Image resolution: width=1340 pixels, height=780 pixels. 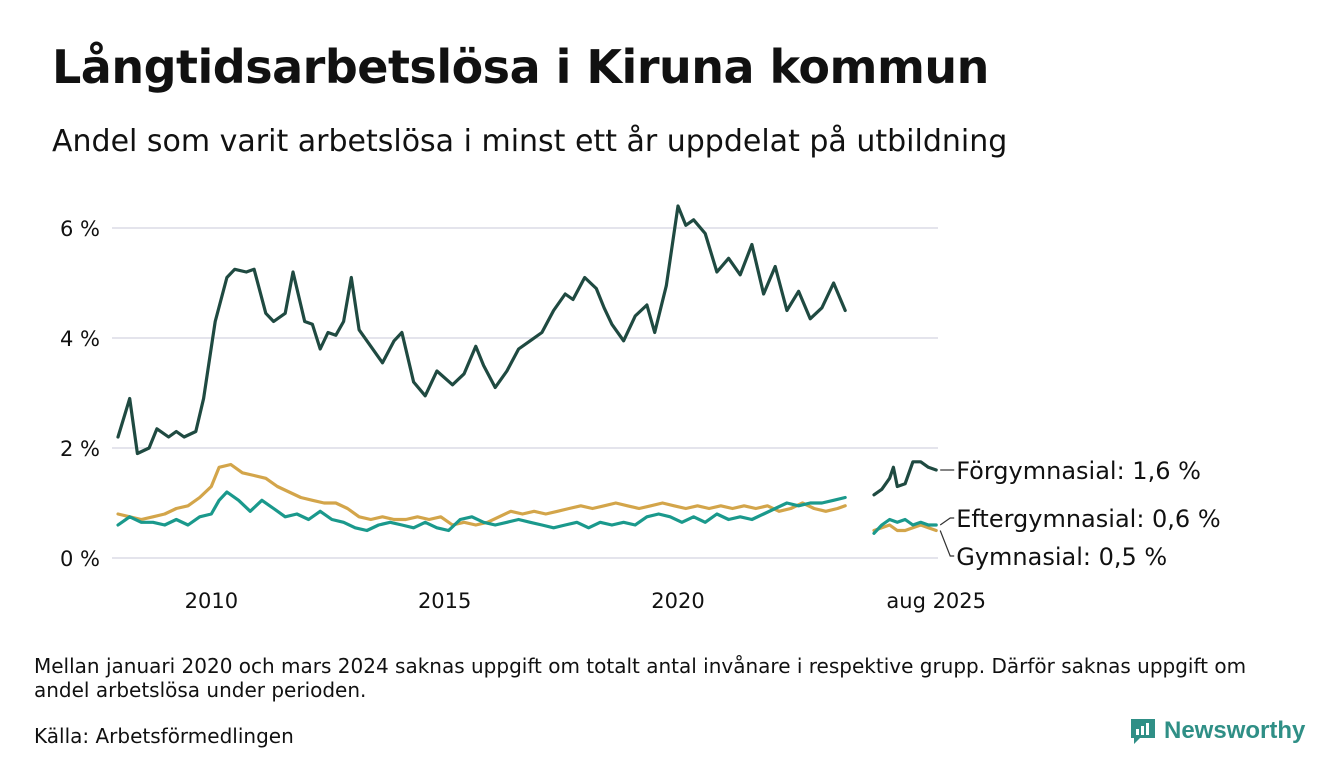 I want to click on x-tick-label: 2020, so click(x=677, y=601).